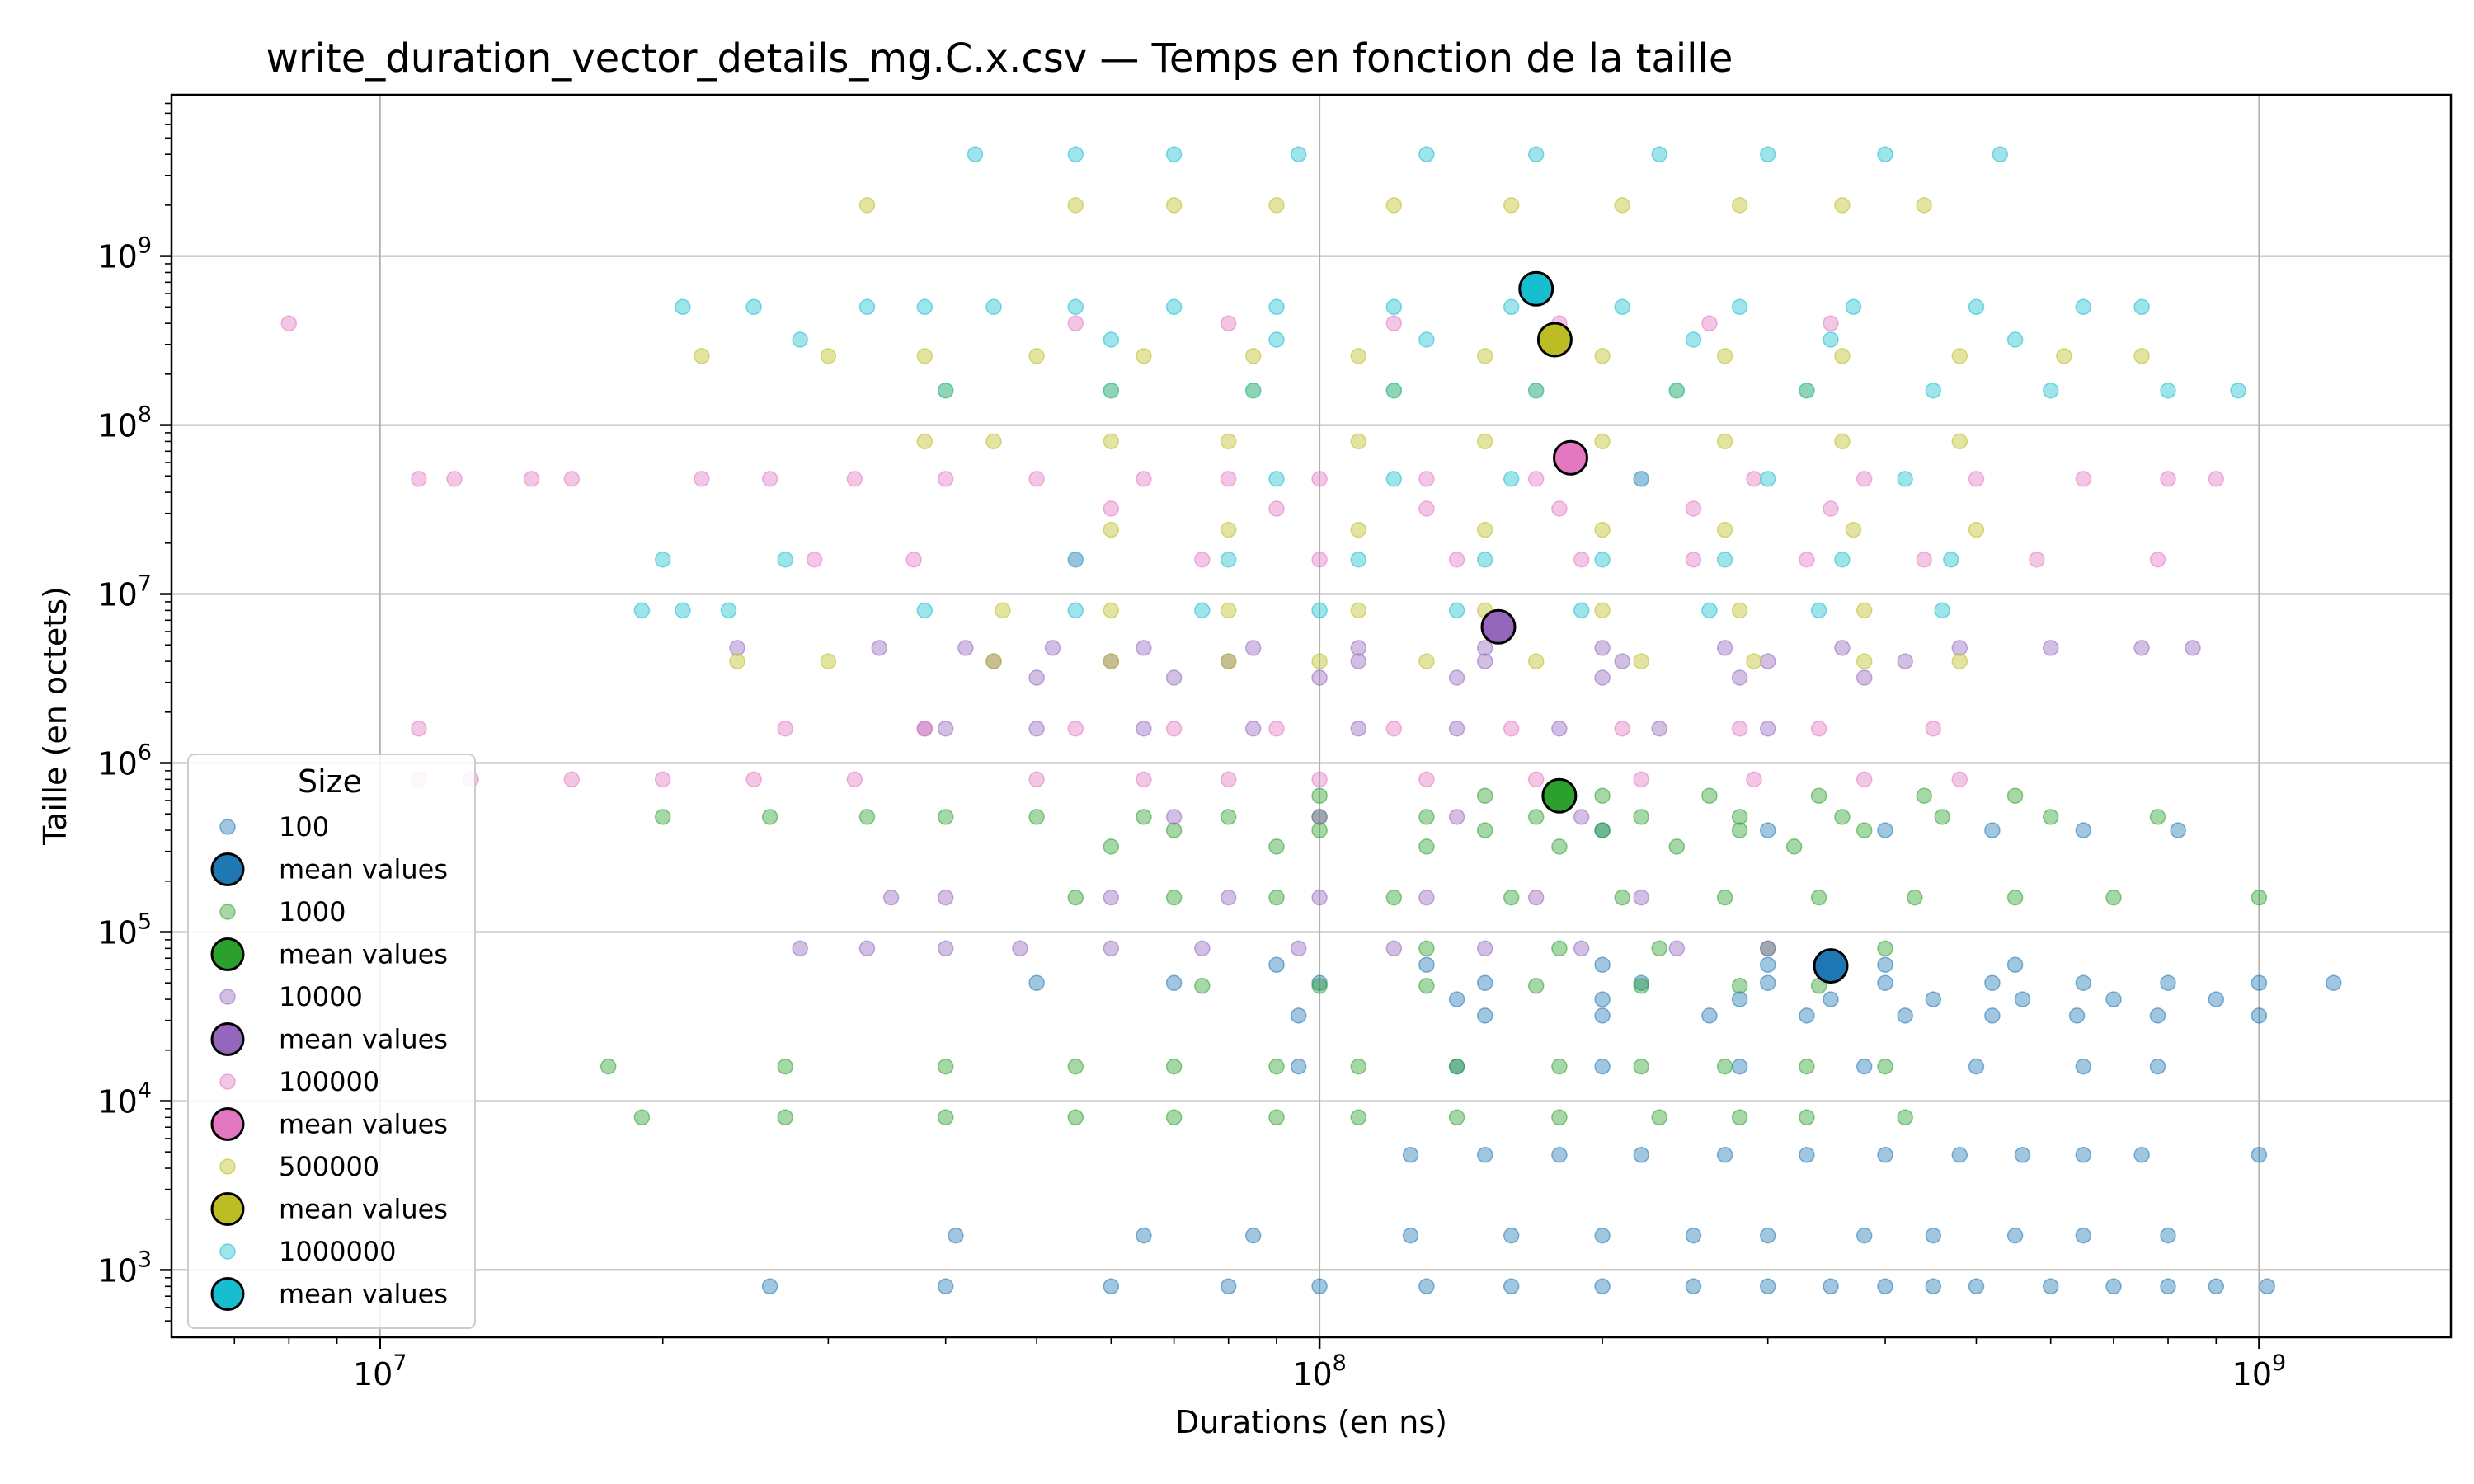 The image size is (2474, 1484). What do you see at coordinates (124, 1099) in the screenshot?
I see `y-tick-label: 104` at bounding box center [124, 1099].